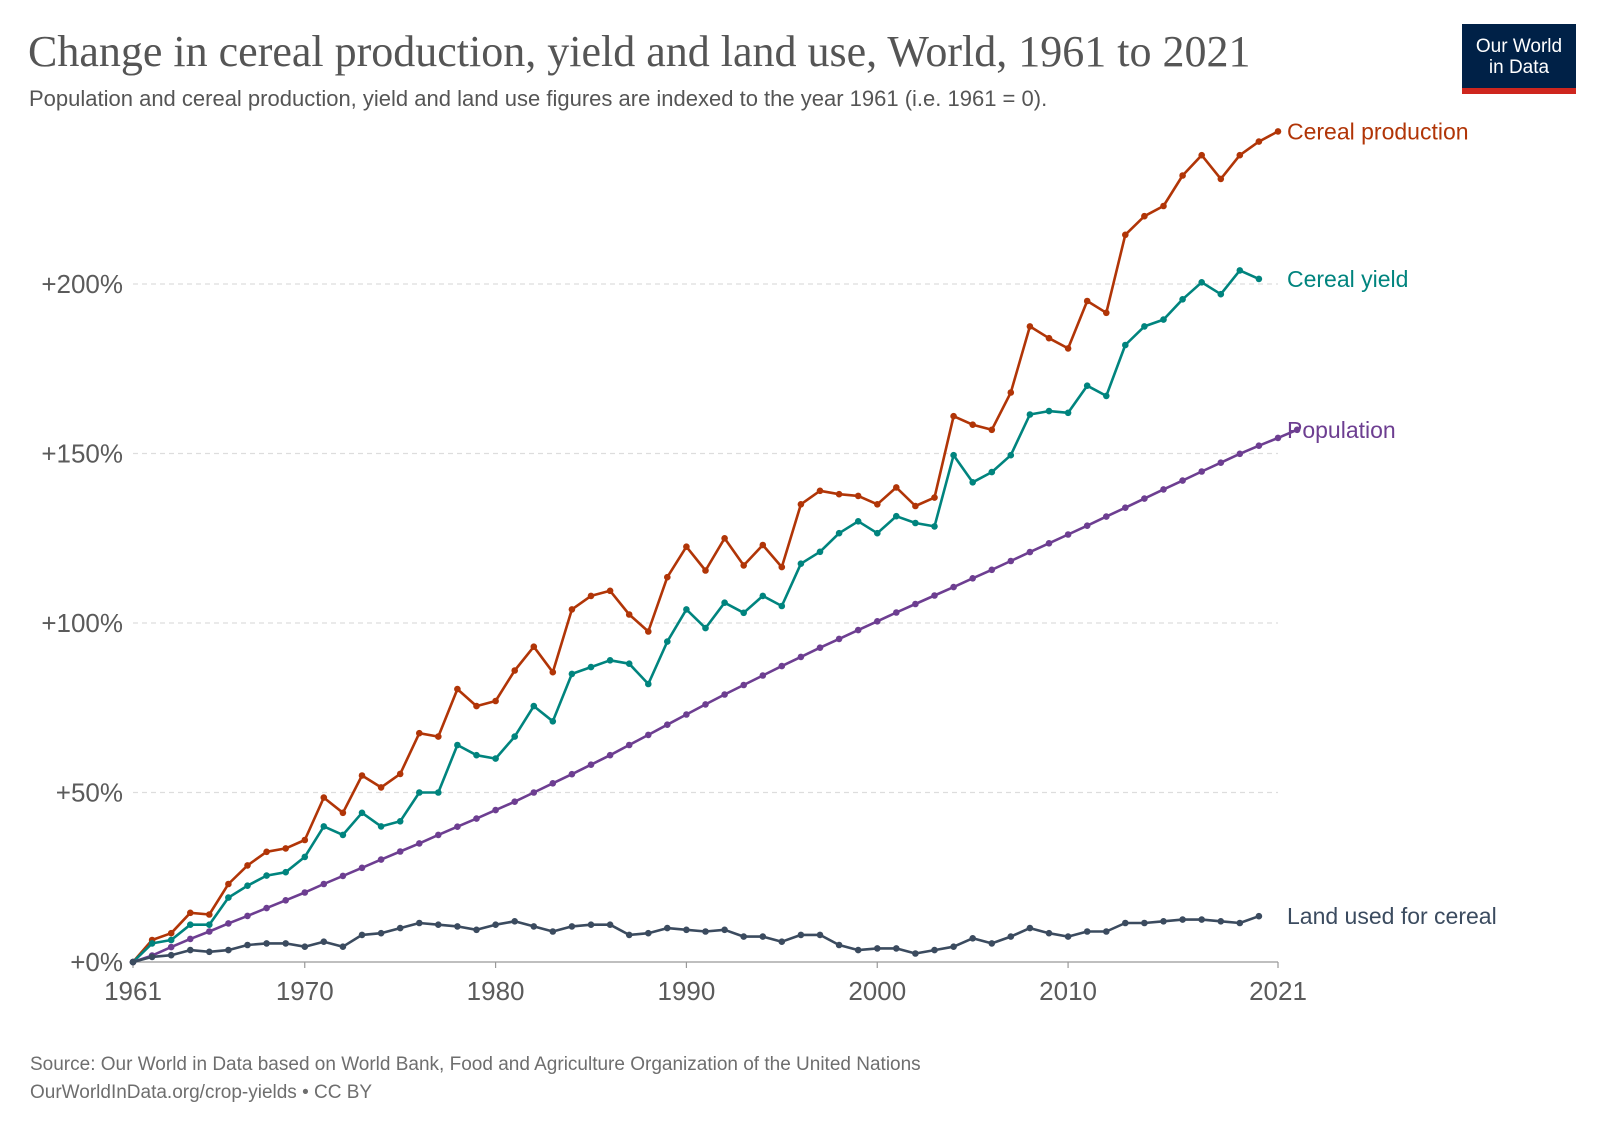  Describe the element at coordinates (1341, 430) in the screenshot. I see `series-label: Population` at that location.